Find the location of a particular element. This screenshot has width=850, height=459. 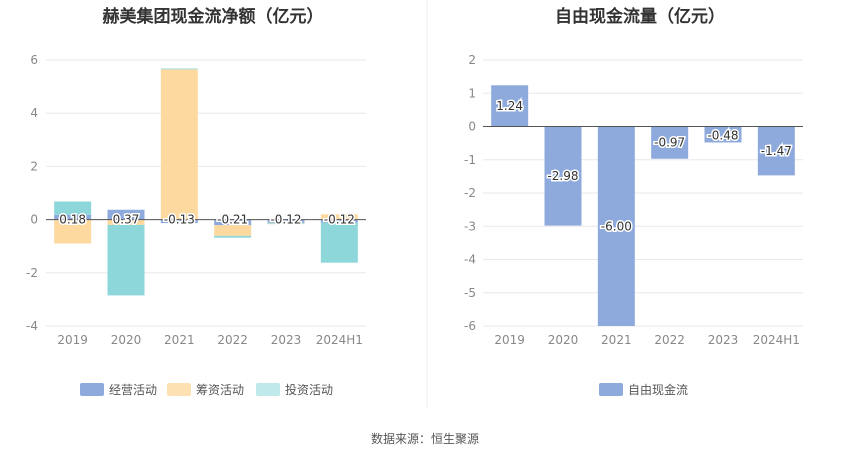

data-label: -0.21 is located at coordinates (232, 220).